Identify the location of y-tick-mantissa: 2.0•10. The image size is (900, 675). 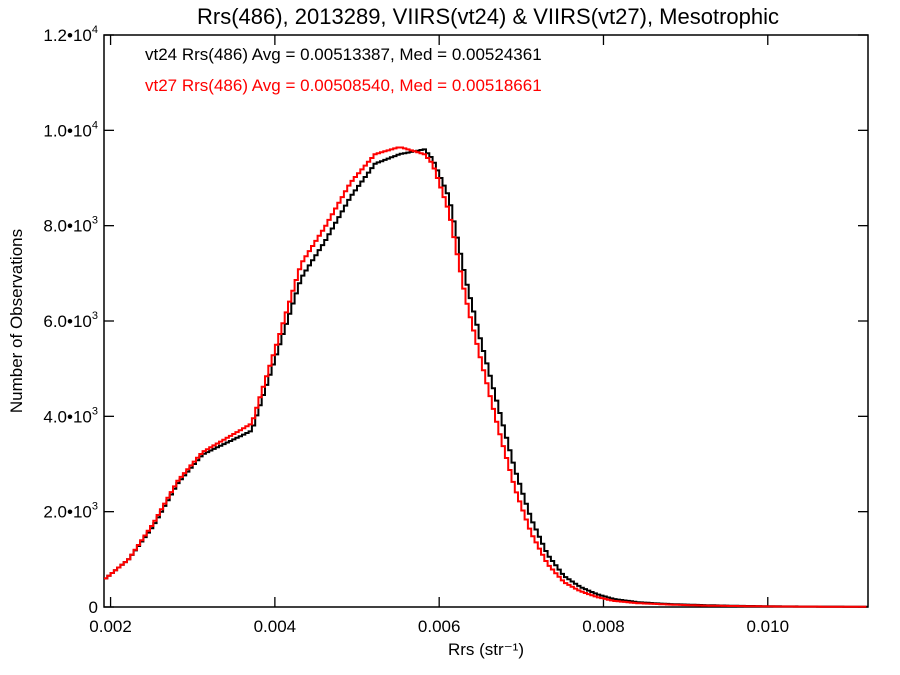
(67, 512).